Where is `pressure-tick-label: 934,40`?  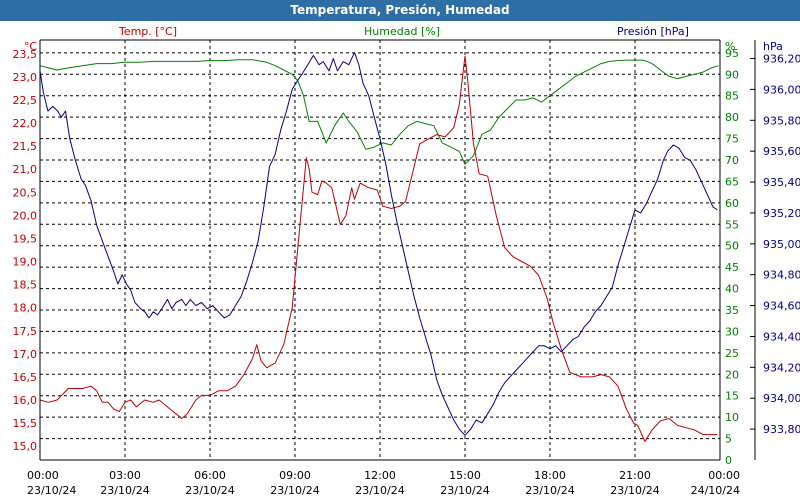 pressure-tick-label: 934,40 is located at coordinates (781, 336).